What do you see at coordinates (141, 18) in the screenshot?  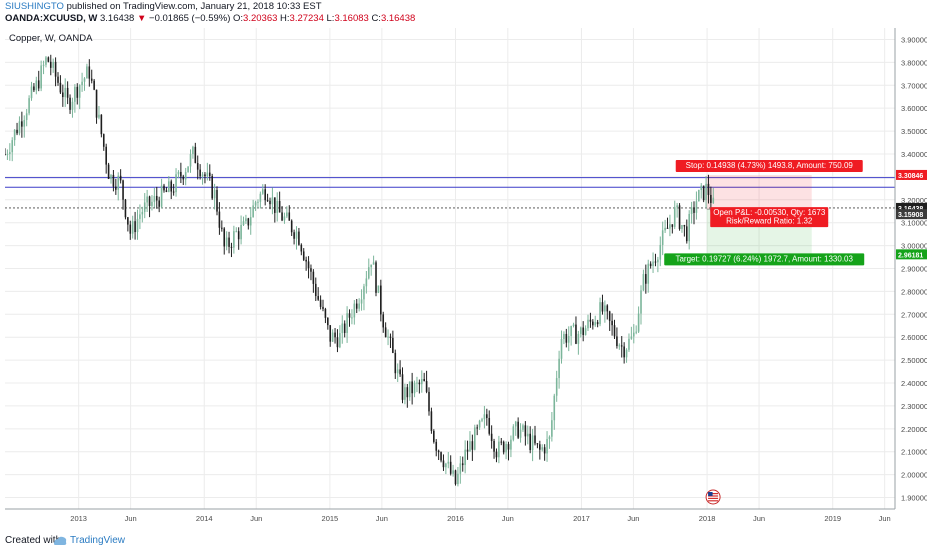 I see `down-triangle-icon: ▼` at bounding box center [141, 18].